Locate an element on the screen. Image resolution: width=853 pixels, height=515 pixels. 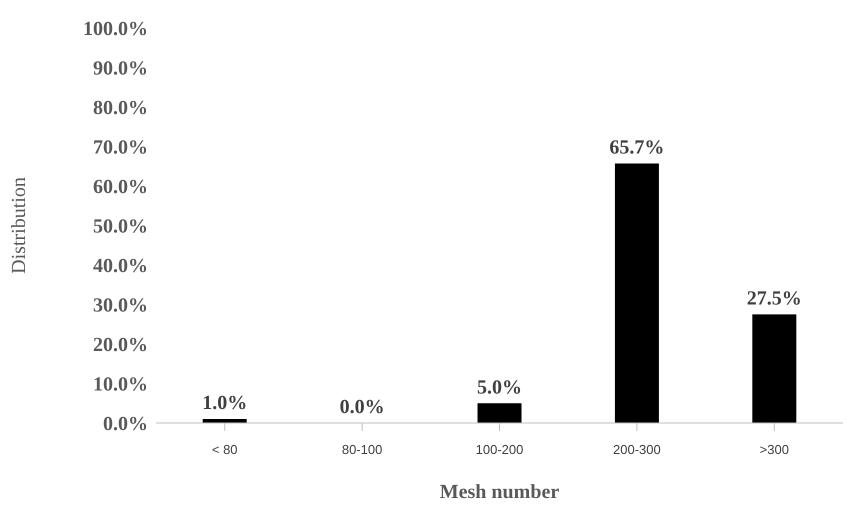
x-tick-label: < 80 is located at coordinates (225, 450).